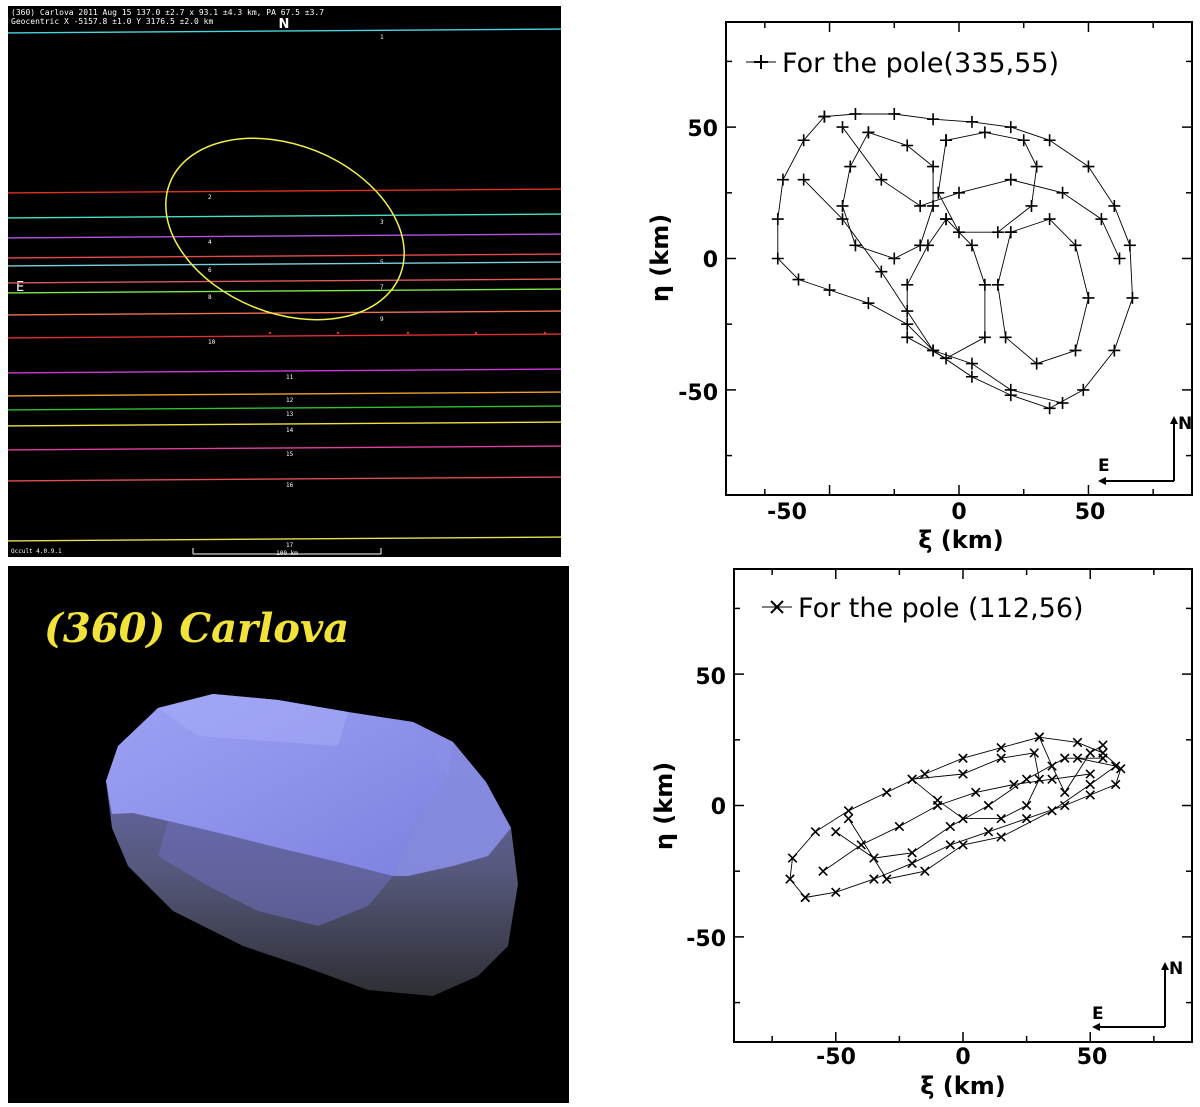 This screenshot has width=1200, height=1107. I want to click on chord-label: 2, so click(210, 197).